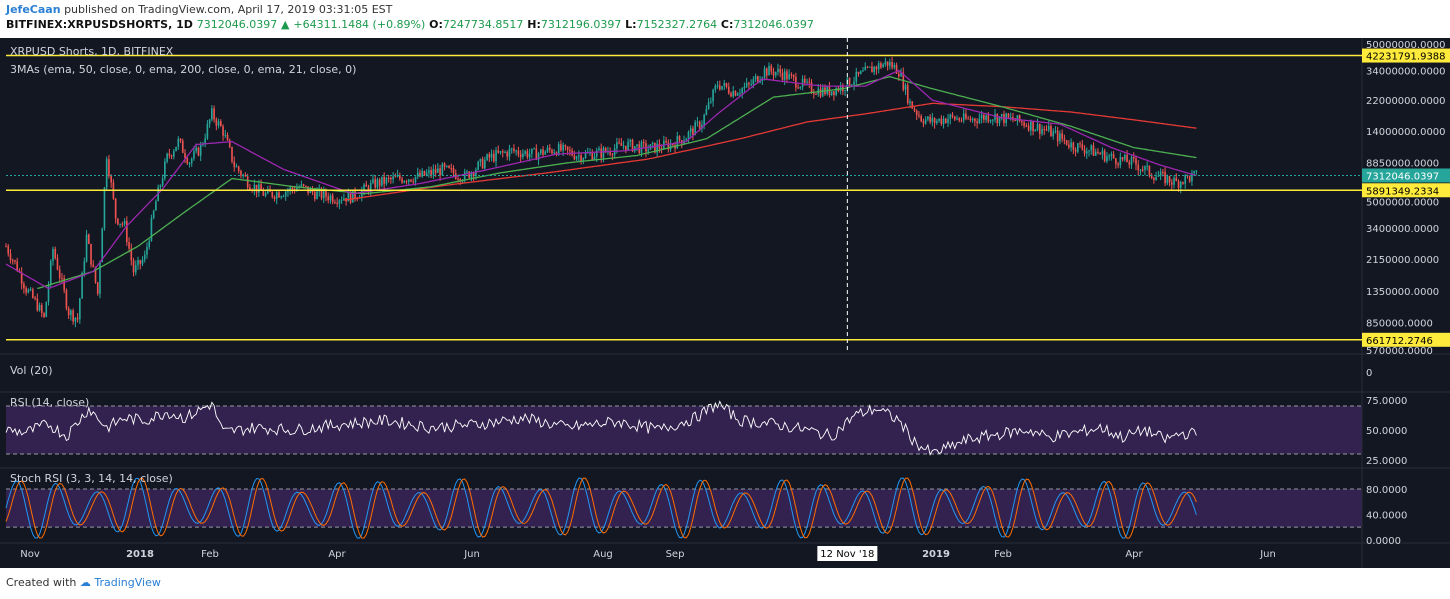 The image size is (1450, 599). Describe the element at coordinates (483, 24) in the screenshot. I see `open-value: 7247734.8517` at that location.